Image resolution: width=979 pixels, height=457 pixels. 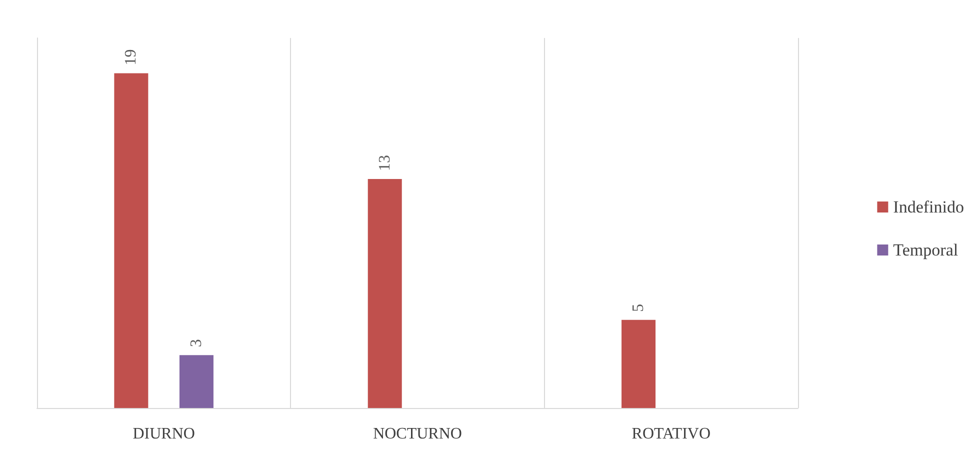 I want to click on data-label: 5, so click(x=639, y=308).